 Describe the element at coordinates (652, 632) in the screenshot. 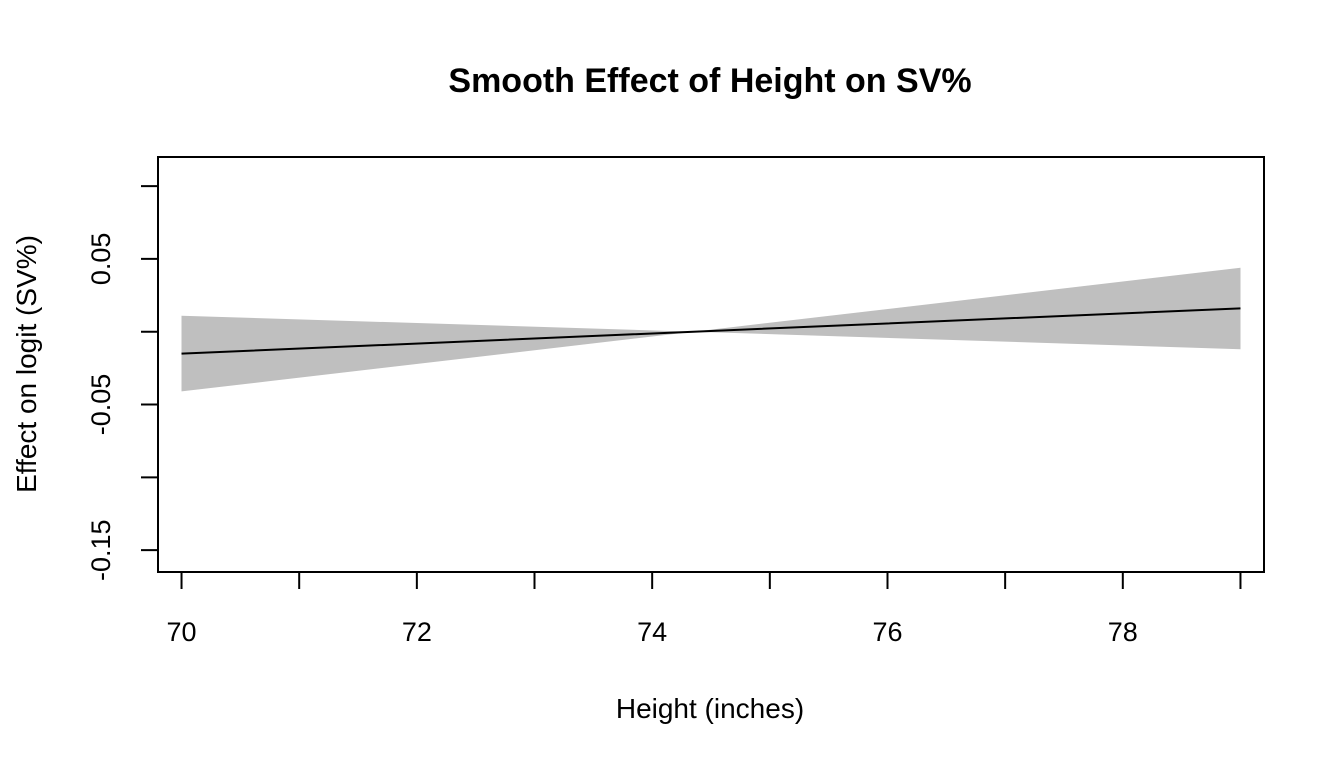

I see `x-tick-label: 74` at that location.